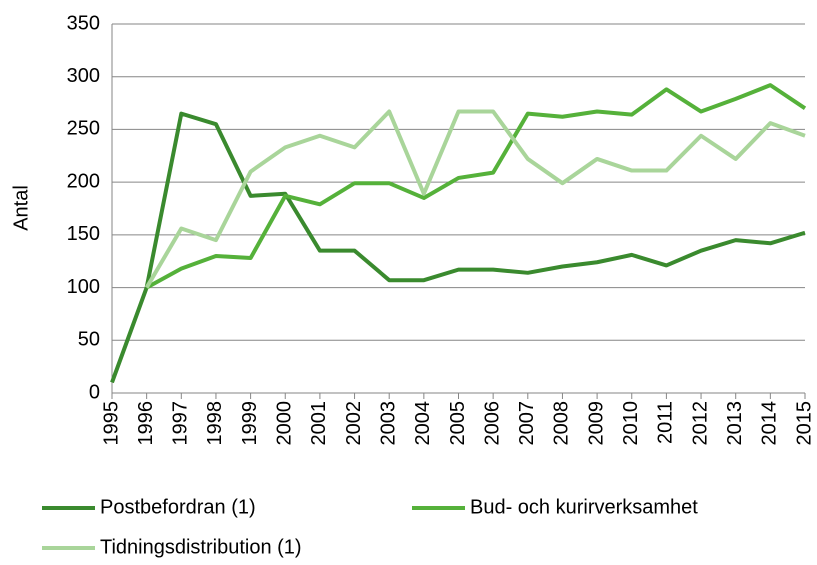 The height and width of the screenshot is (565, 817). Describe the element at coordinates (215, 423) in the screenshot. I see `x-tick-label: 1998` at that location.